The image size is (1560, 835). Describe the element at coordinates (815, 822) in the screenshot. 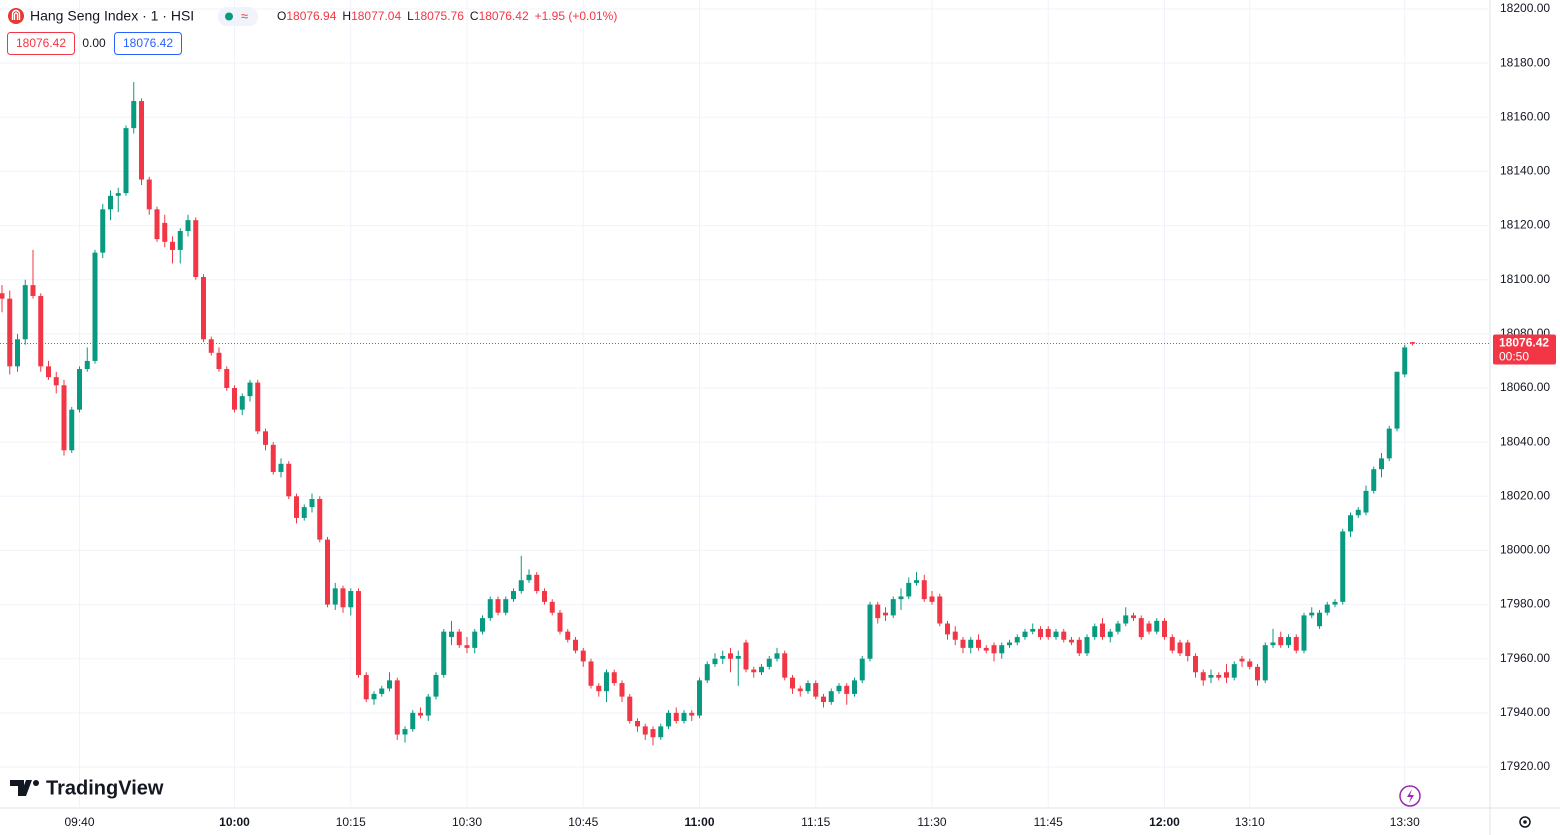

I see `x-tick-label: 11:15` at that location.